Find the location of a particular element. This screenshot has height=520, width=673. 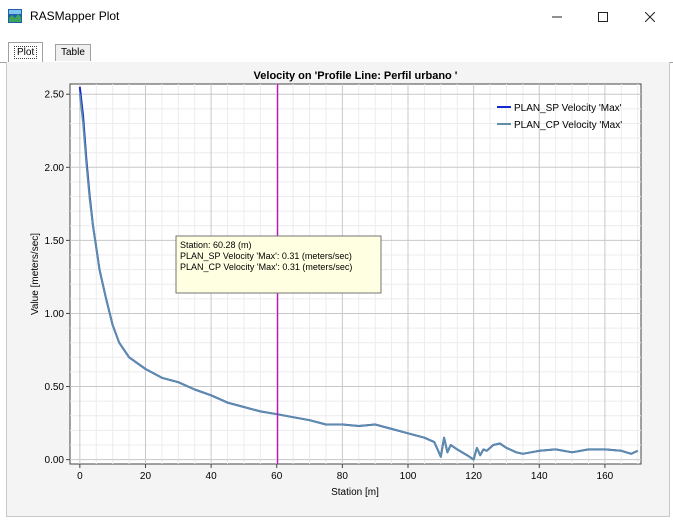

y-tick-label: 0.50 is located at coordinates (55, 387).